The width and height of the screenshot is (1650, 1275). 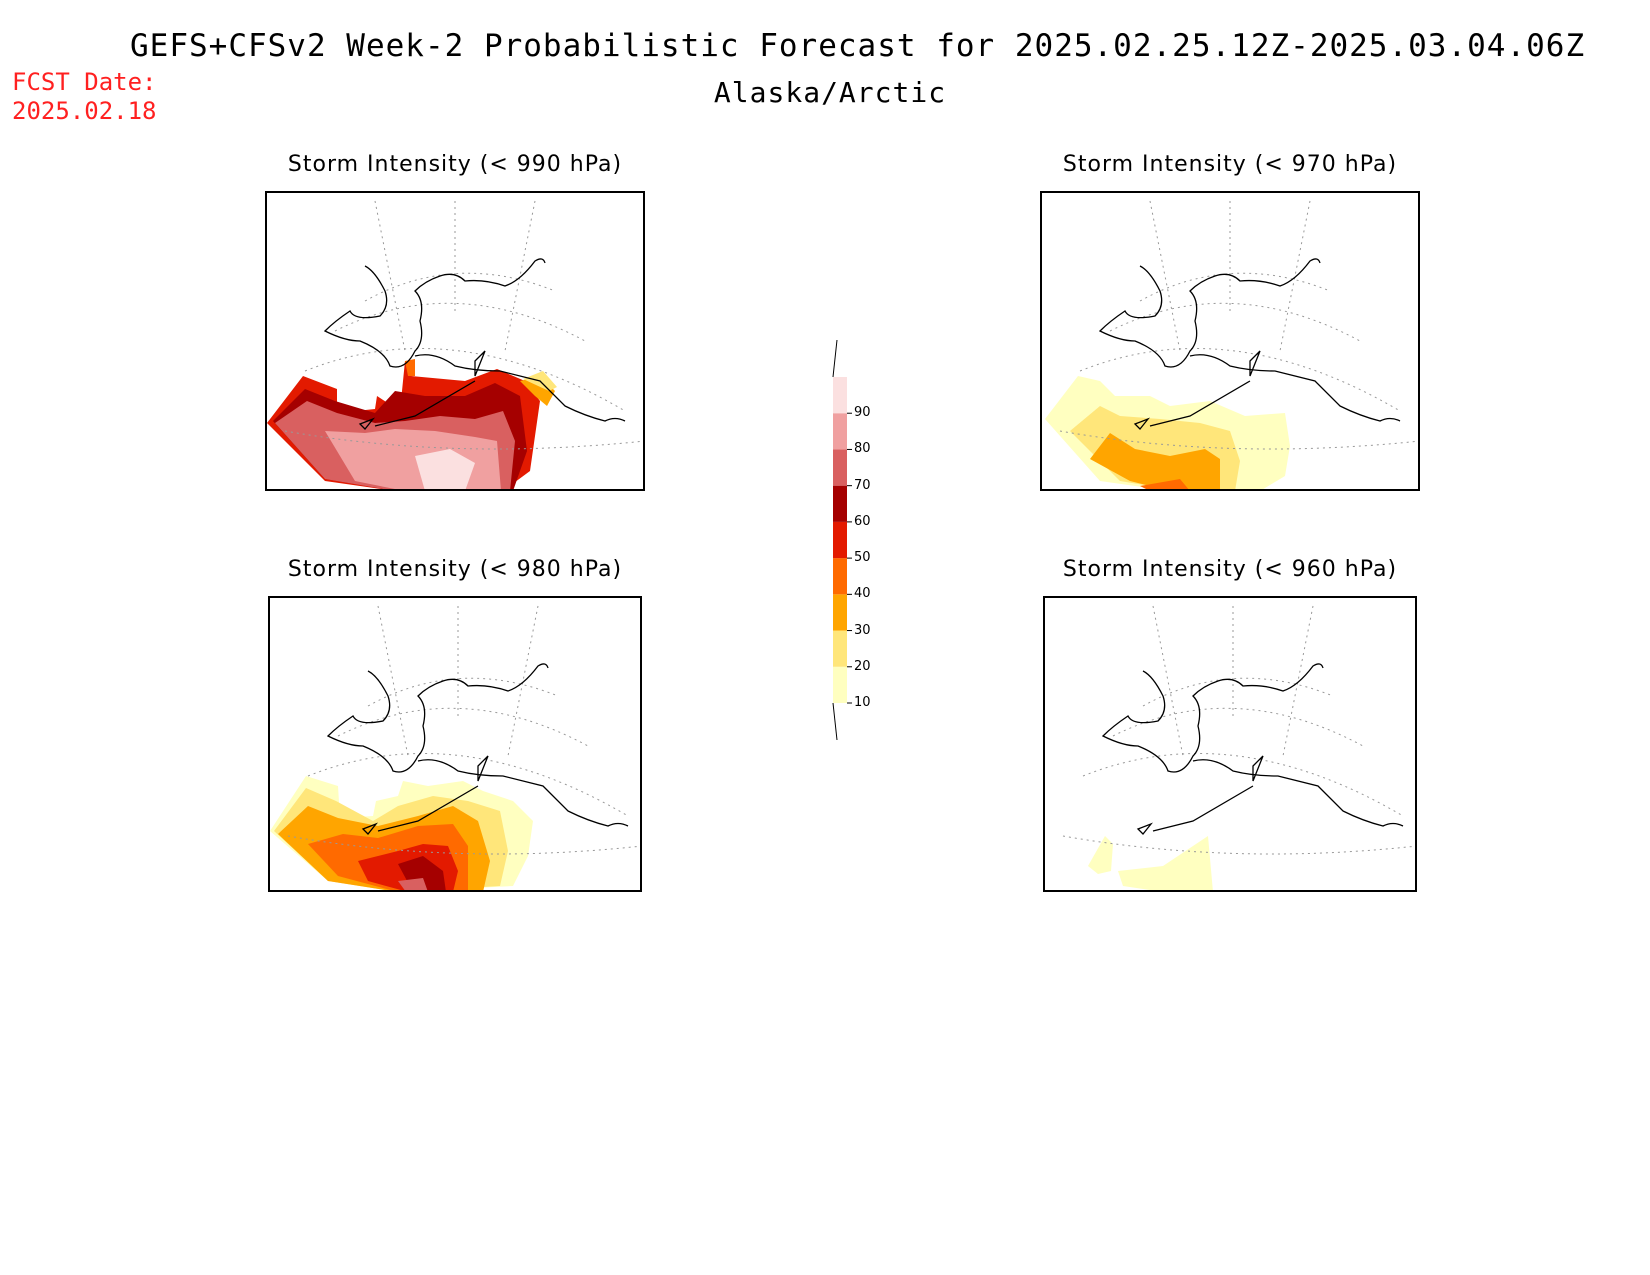 What do you see at coordinates (84, 111) in the screenshot?
I see `forecast-date-value: 2025.02.18` at bounding box center [84, 111].